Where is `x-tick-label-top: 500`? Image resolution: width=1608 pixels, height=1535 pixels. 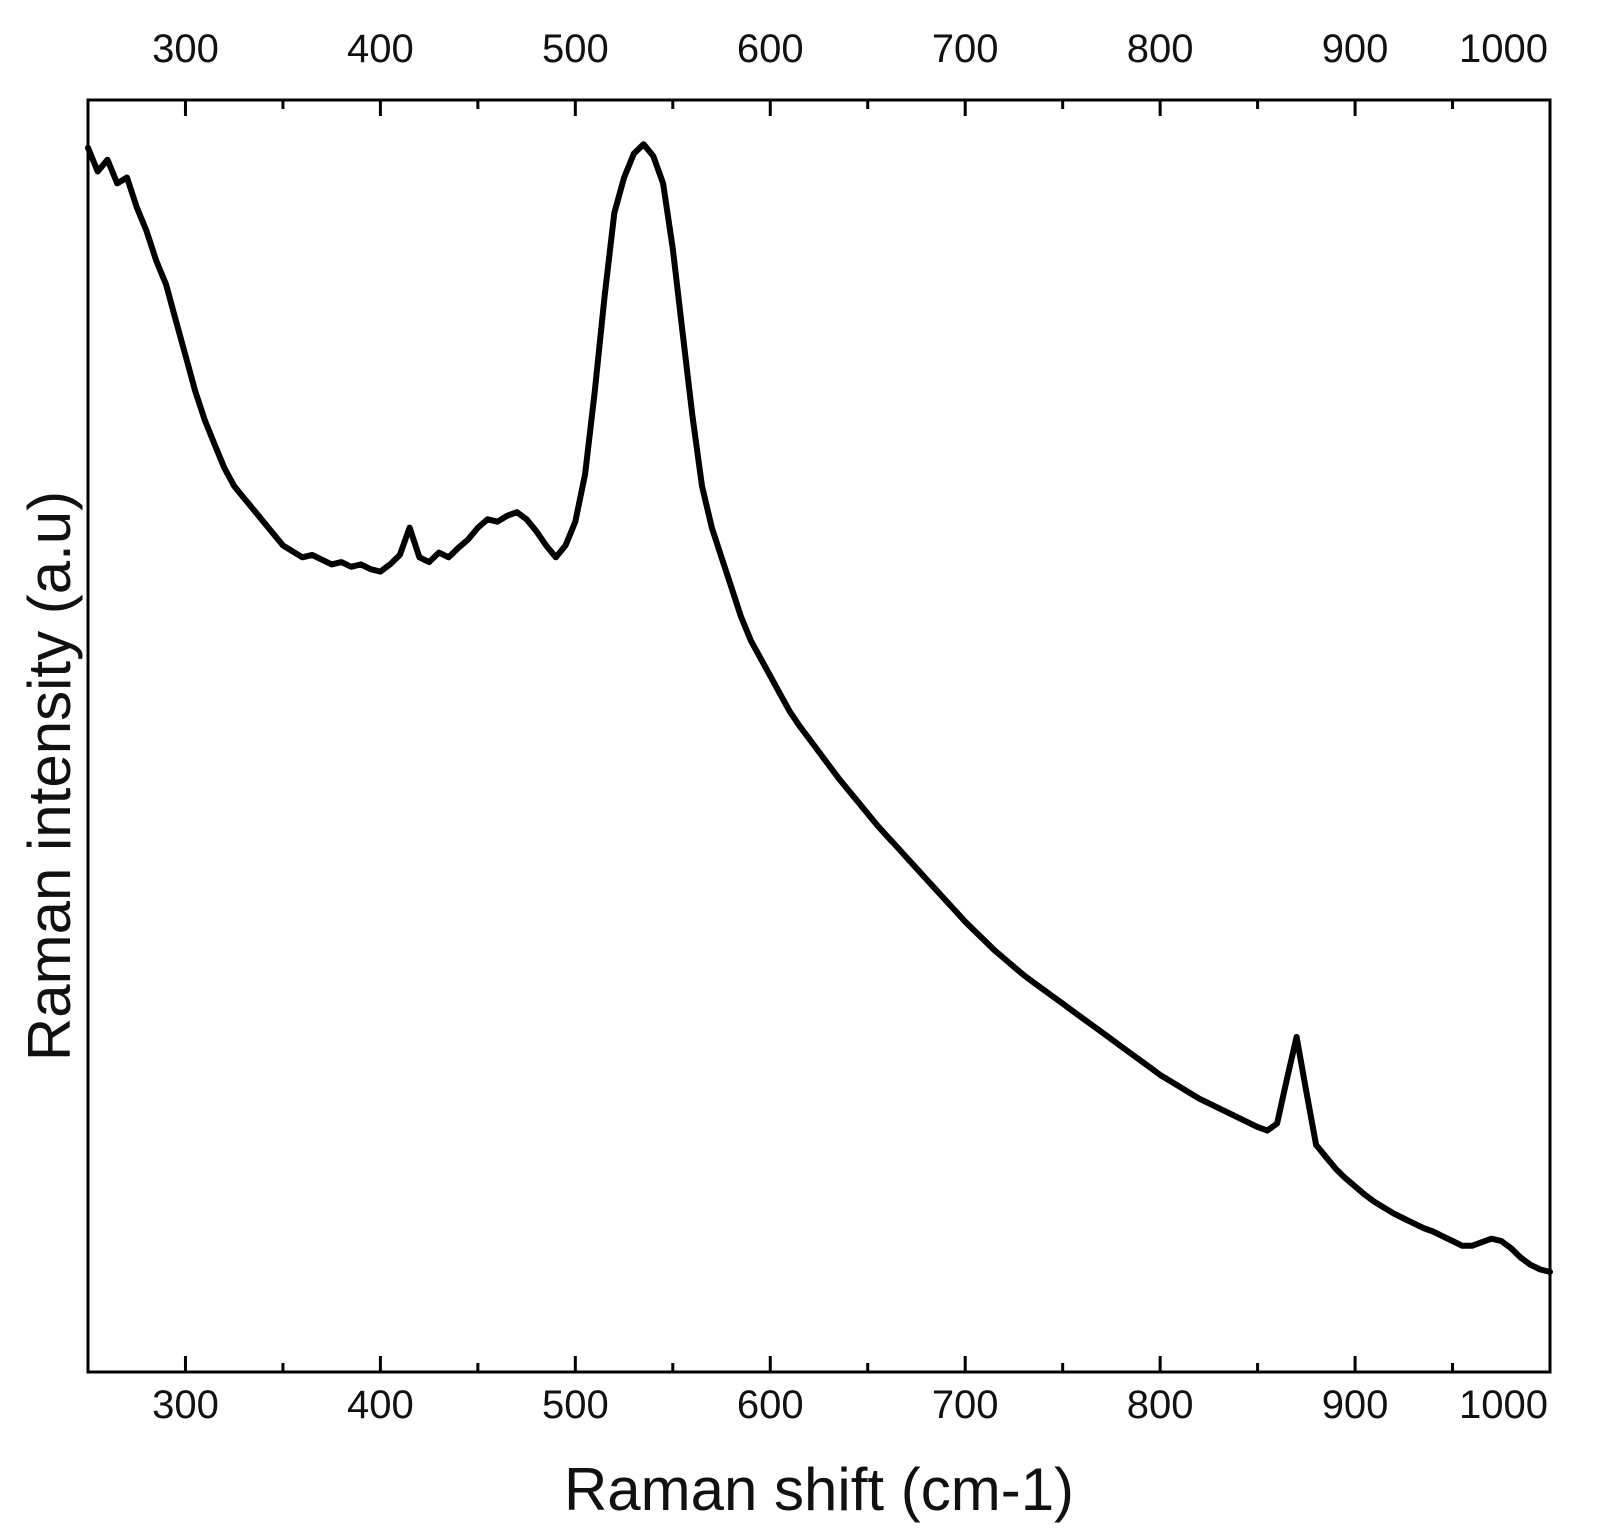
x-tick-label-top: 500 is located at coordinates (575, 49).